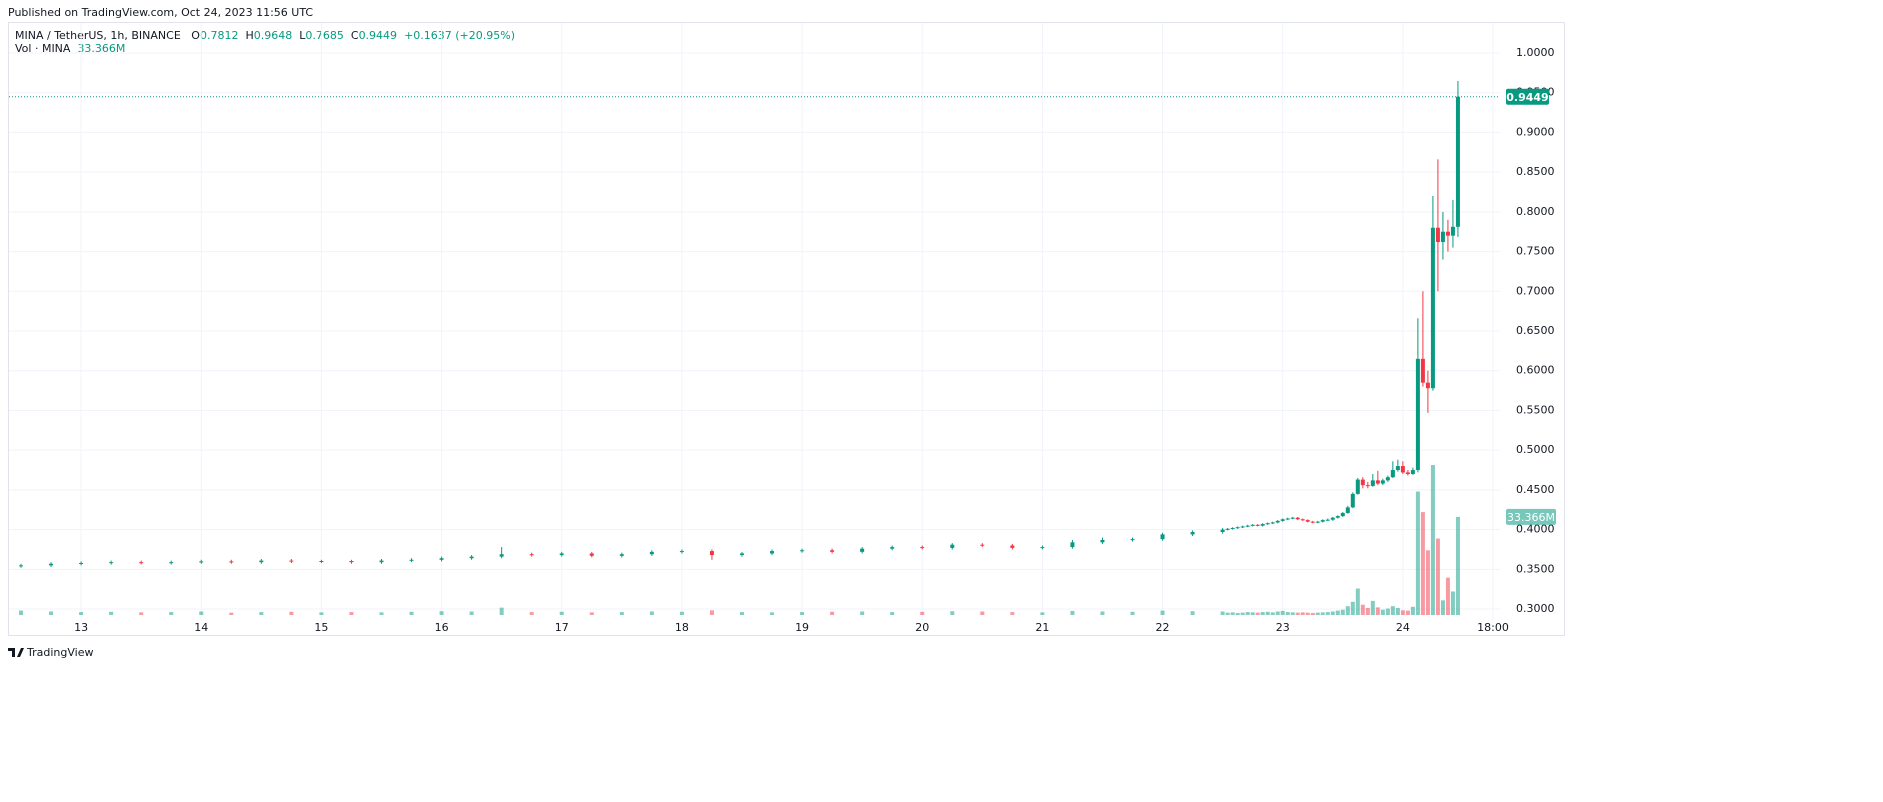  I want to click on volume-title: Vol · MINA, so click(43, 48).